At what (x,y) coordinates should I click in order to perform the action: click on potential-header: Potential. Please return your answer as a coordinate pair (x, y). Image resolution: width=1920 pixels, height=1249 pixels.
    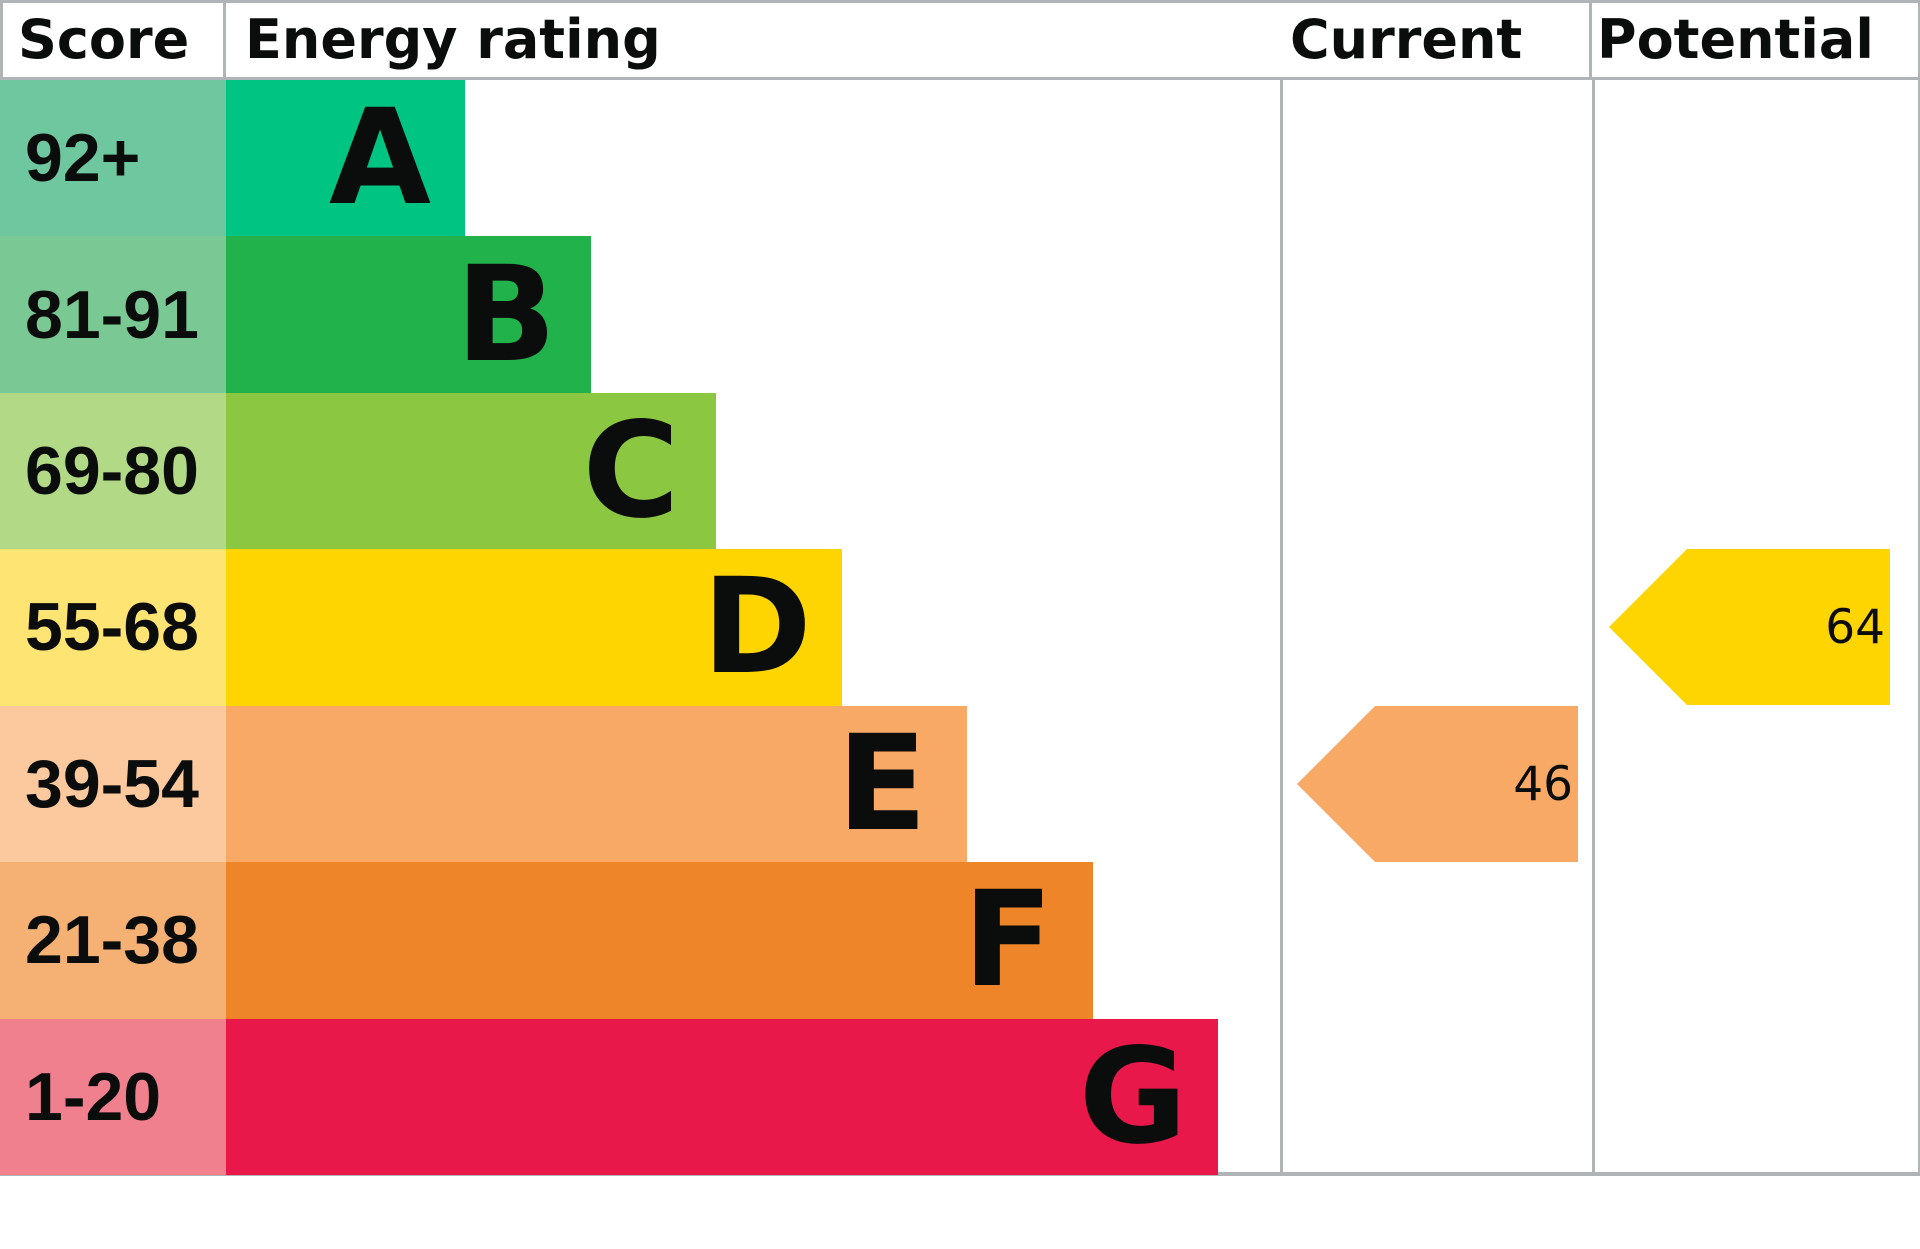
    Looking at the image, I should click on (1755, 41).